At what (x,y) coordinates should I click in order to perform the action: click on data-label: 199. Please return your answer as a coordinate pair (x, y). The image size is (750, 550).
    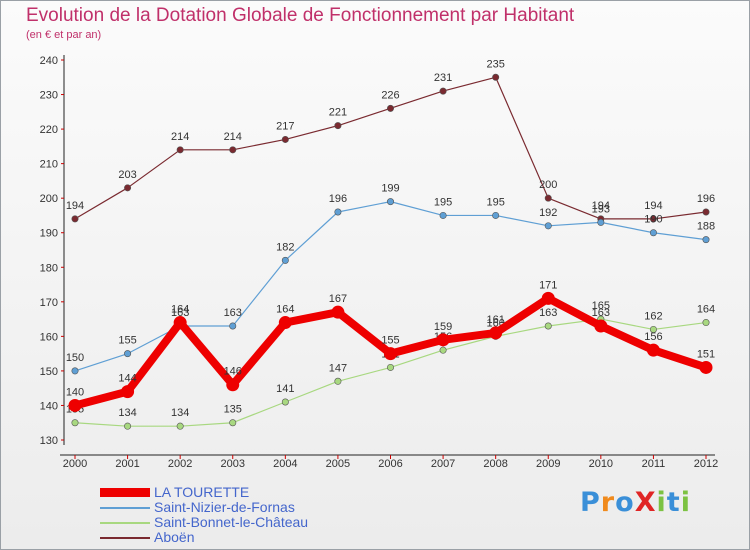
    Looking at the image, I should click on (390, 189).